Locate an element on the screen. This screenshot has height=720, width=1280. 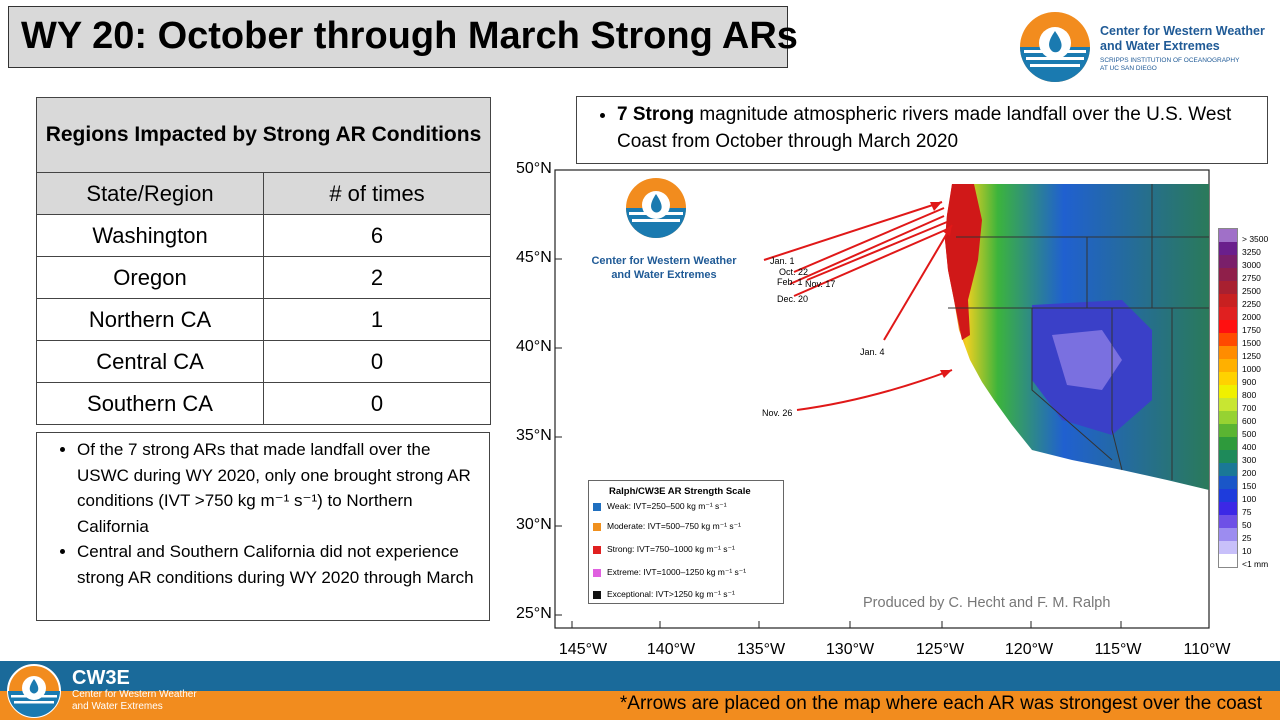
arrow-feb1 is located at coordinates (867, 250).